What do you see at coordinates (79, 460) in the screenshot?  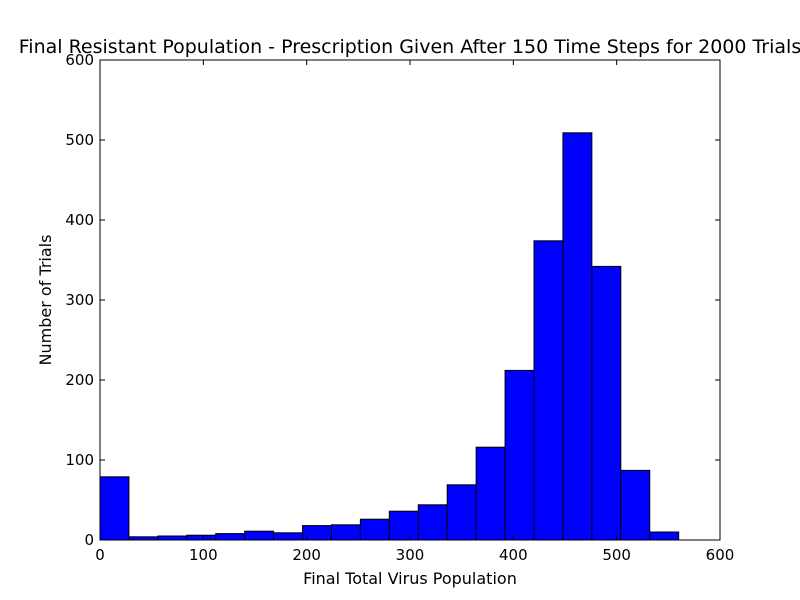 I see `y-tick-label: 100` at bounding box center [79, 460].